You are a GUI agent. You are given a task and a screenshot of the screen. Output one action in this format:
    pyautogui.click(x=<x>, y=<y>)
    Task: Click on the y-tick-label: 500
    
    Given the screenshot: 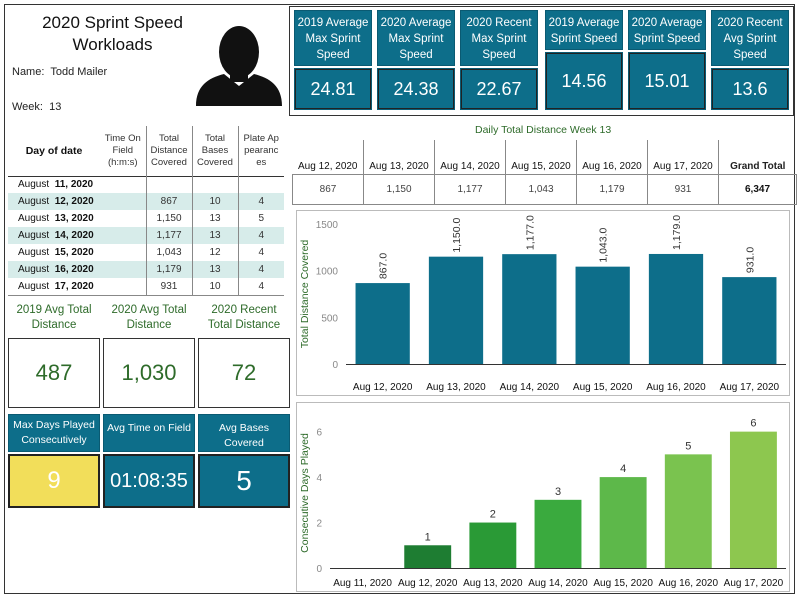 What is the action you would take?
    pyautogui.click(x=329, y=318)
    